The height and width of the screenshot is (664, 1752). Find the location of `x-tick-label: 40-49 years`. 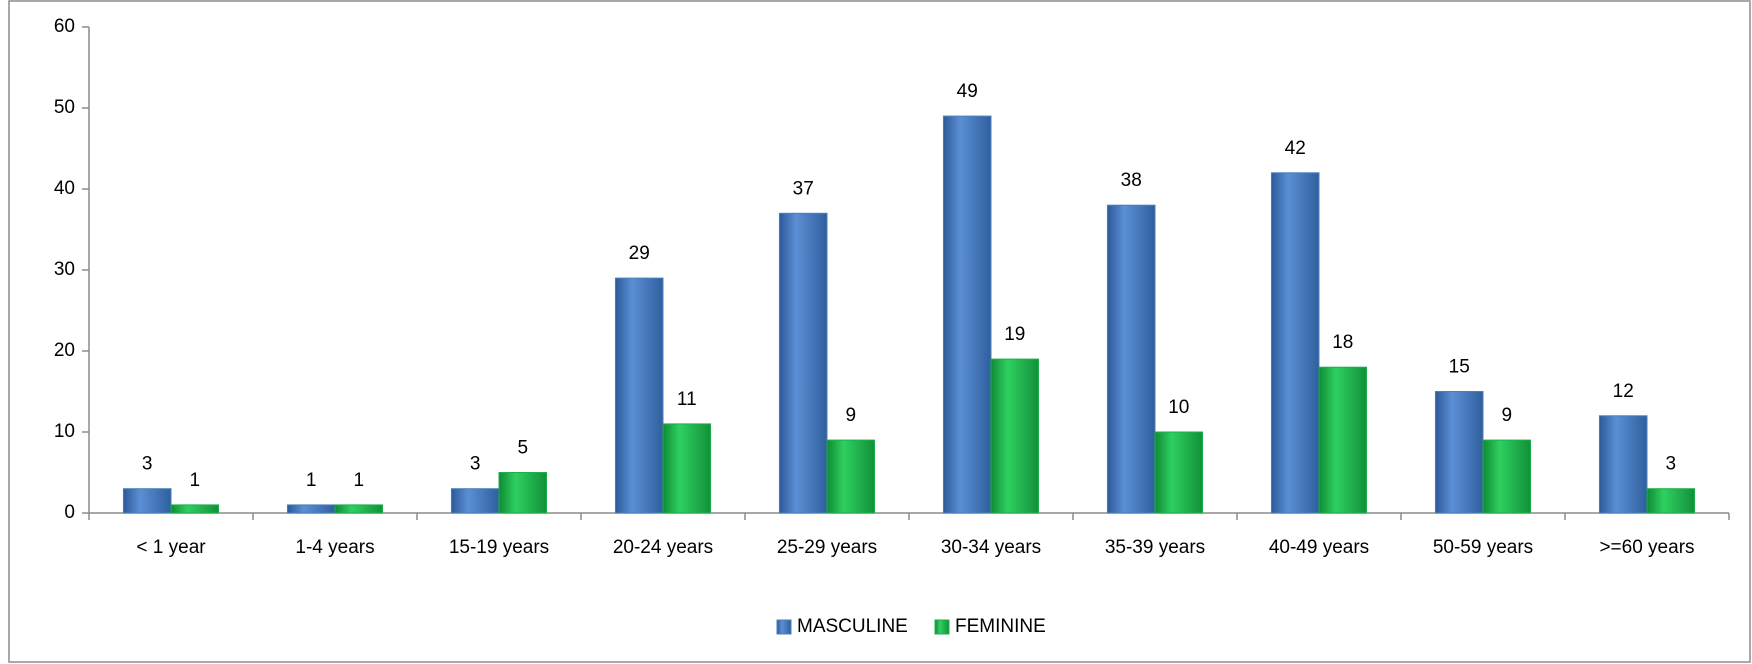

x-tick-label: 40-49 years is located at coordinates (1319, 547).